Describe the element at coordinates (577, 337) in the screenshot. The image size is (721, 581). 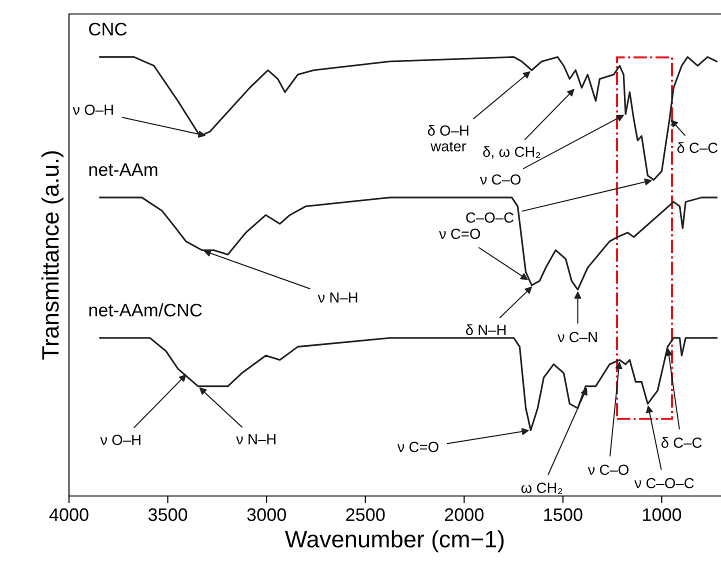
I see `annotation: ν C–N` at that location.